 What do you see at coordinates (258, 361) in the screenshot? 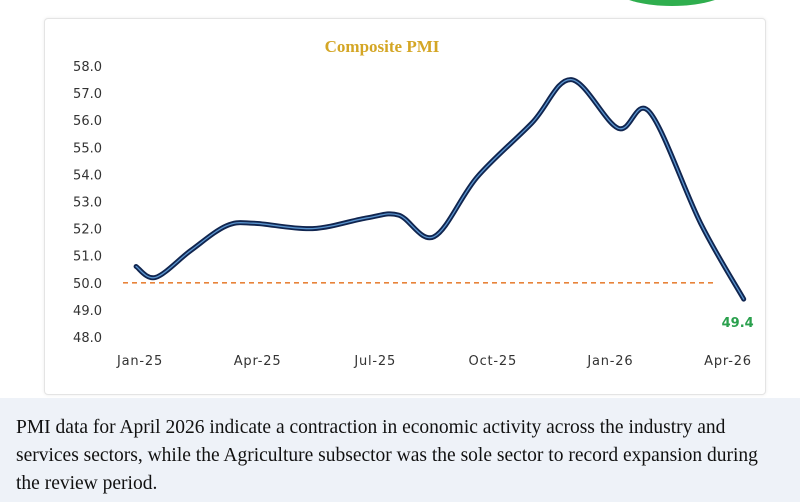
I see `x-tick-label: Apr-25` at bounding box center [258, 361].